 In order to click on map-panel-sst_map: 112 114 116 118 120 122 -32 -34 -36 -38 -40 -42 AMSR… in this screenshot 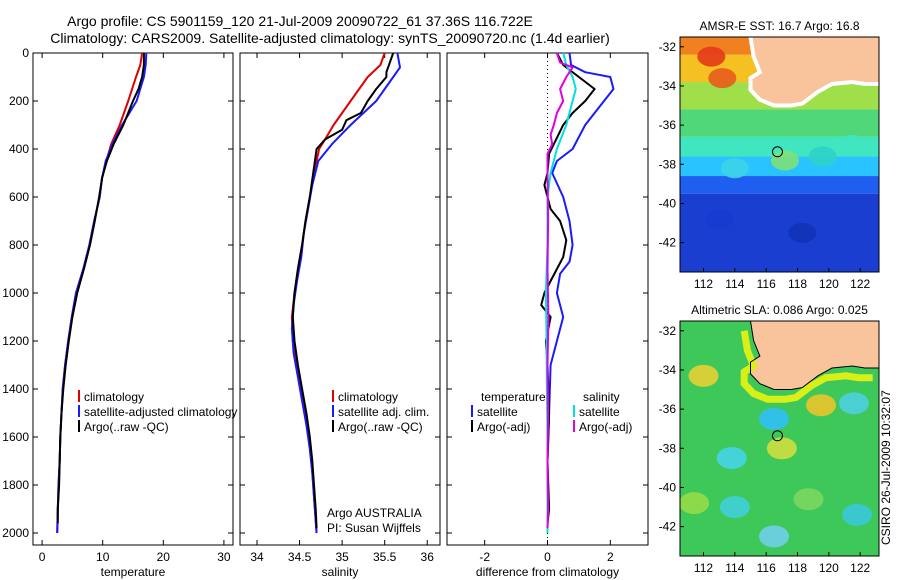, I will do `click(769, 155)`.